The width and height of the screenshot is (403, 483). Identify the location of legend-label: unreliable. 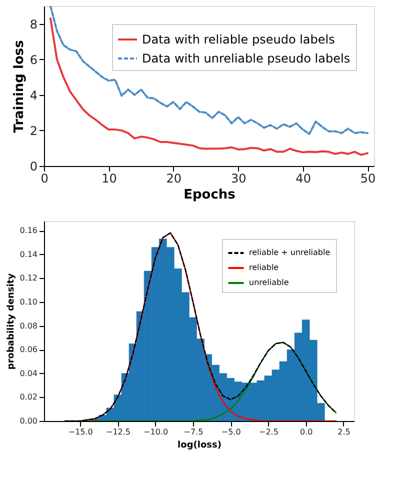
(269, 282).